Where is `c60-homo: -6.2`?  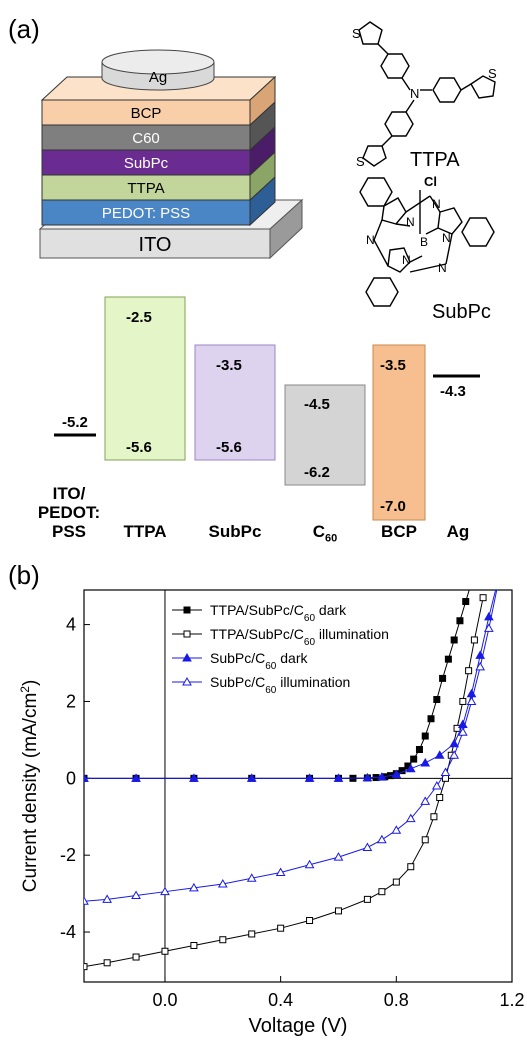
c60-homo: -6.2 is located at coordinates (317, 472).